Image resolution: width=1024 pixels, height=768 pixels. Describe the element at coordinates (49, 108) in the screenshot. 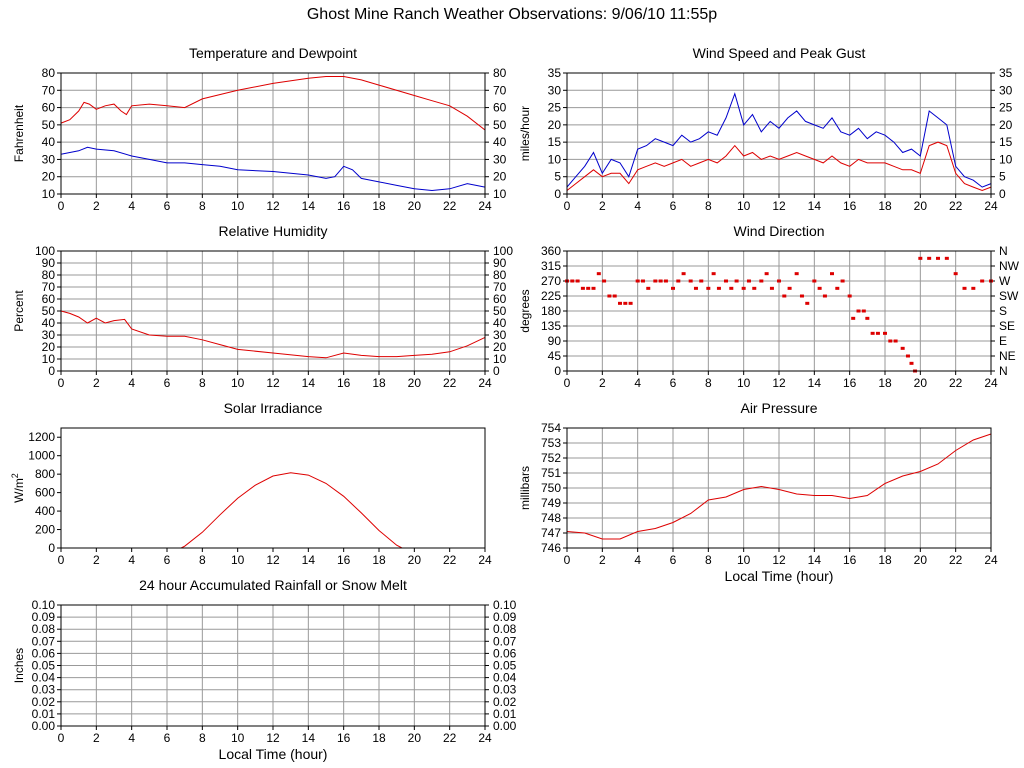

I see `temp-ytick-label: 60` at that location.